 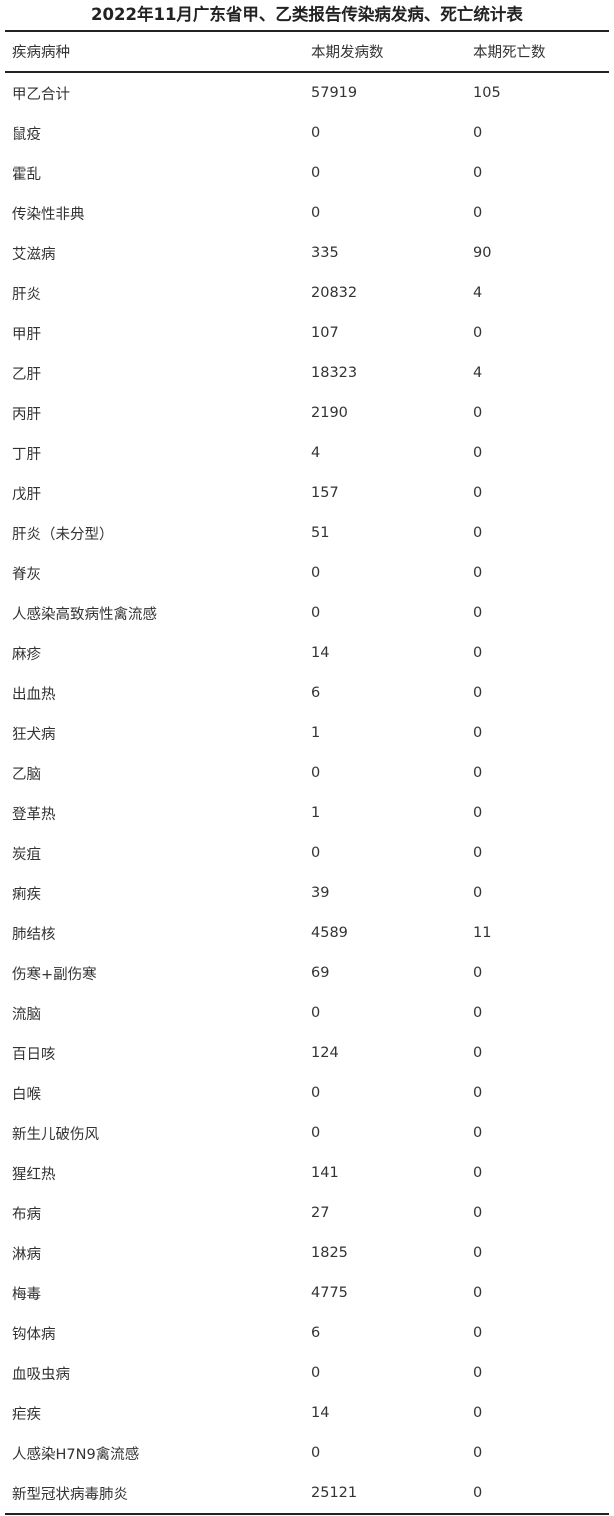 I want to click on cell-disease: 肝炎, so click(x=26, y=294).